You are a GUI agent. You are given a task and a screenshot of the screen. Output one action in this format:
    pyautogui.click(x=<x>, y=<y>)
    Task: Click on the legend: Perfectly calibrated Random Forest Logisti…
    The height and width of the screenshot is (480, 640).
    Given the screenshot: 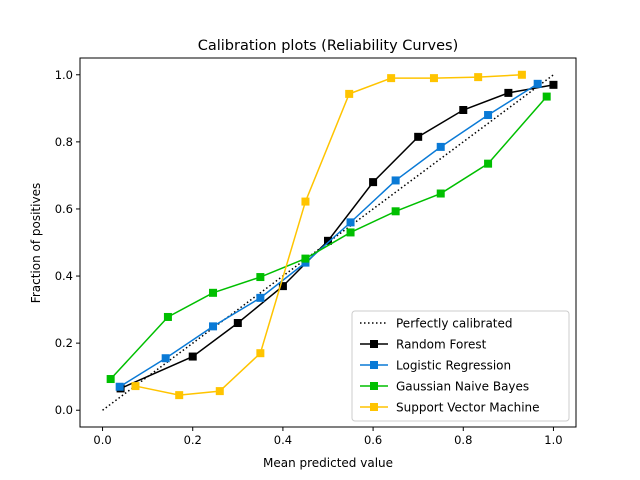 What is the action you would take?
    pyautogui.click(x=460, y=366)
    